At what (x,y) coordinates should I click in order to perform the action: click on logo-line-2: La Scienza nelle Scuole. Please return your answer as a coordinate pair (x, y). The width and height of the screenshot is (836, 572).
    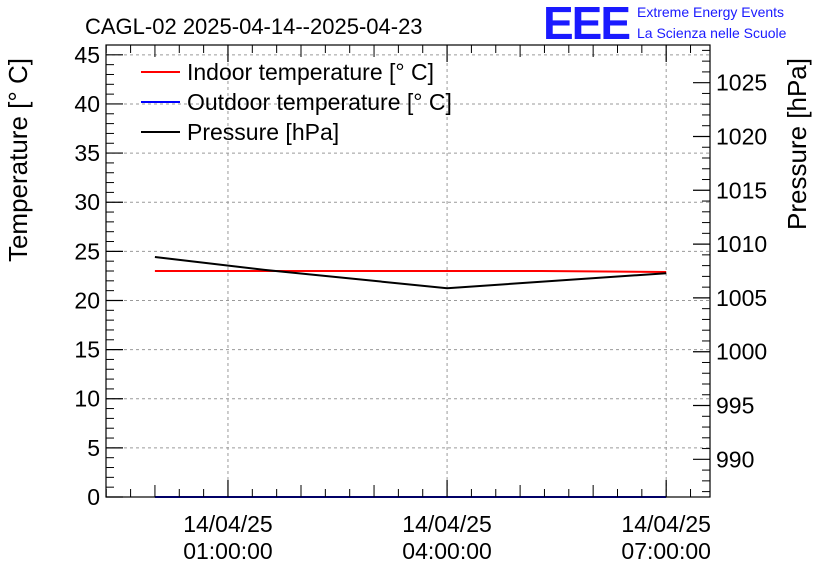
    Looking at the image, I should click on (712, 33).